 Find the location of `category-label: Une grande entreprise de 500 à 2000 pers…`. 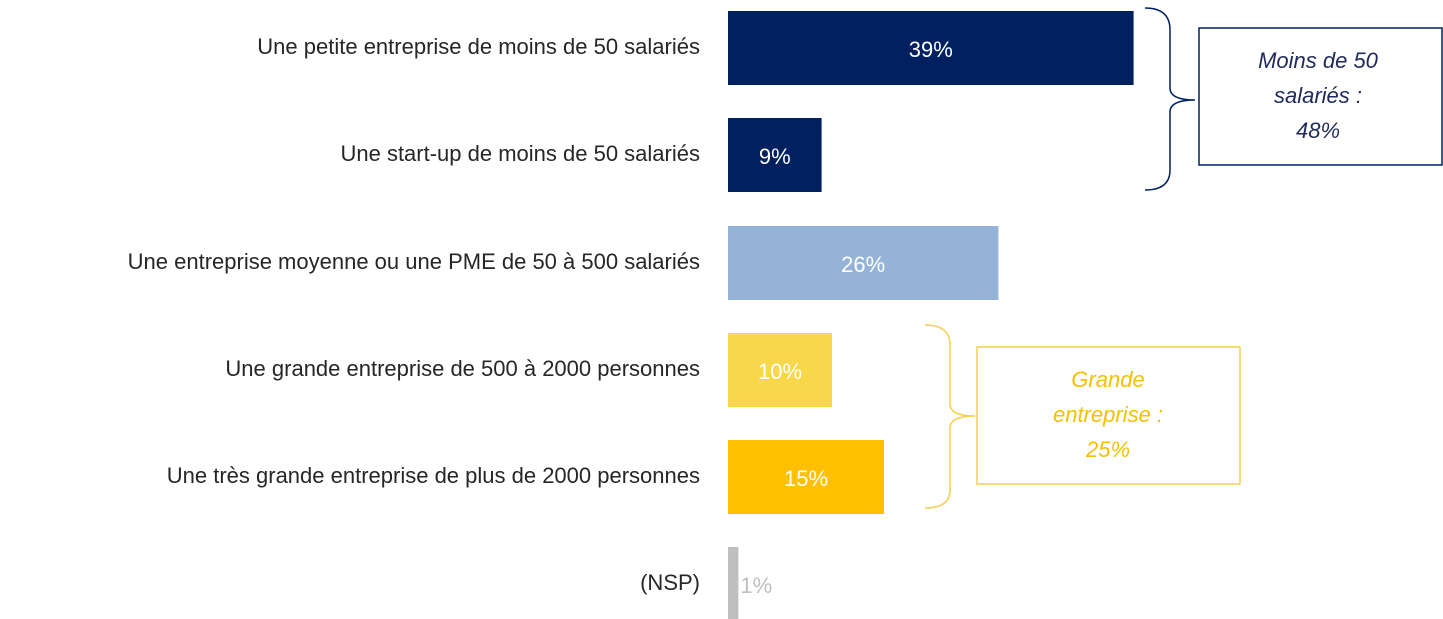

category-label: Une grande entreprise de 500 à 2000 pers… is located at coordinates (462, 368).